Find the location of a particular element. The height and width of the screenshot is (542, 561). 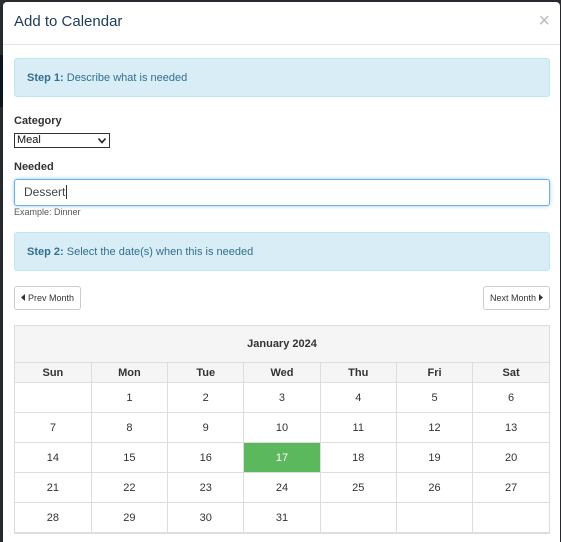

caret-left-icon is located at coordinates (23, 297).